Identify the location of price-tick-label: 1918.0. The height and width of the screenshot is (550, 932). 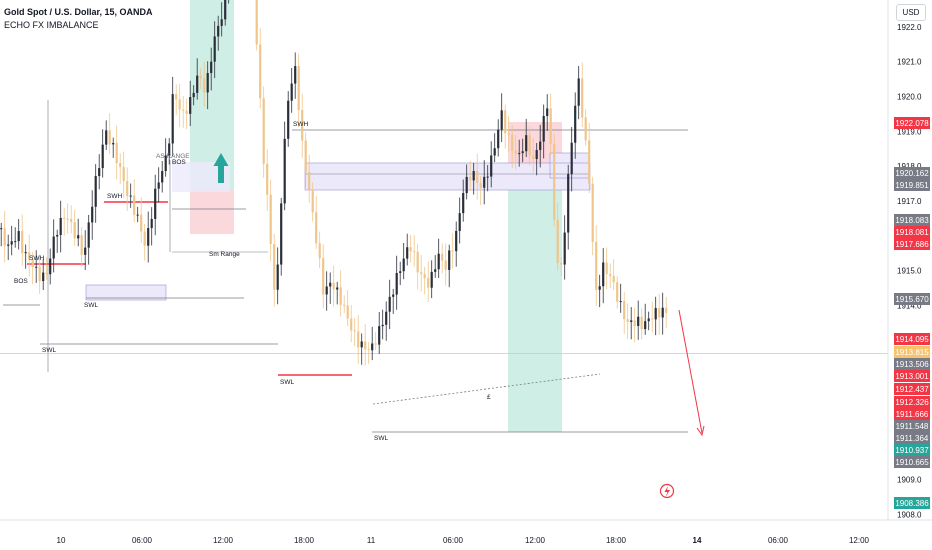
(909, 166).